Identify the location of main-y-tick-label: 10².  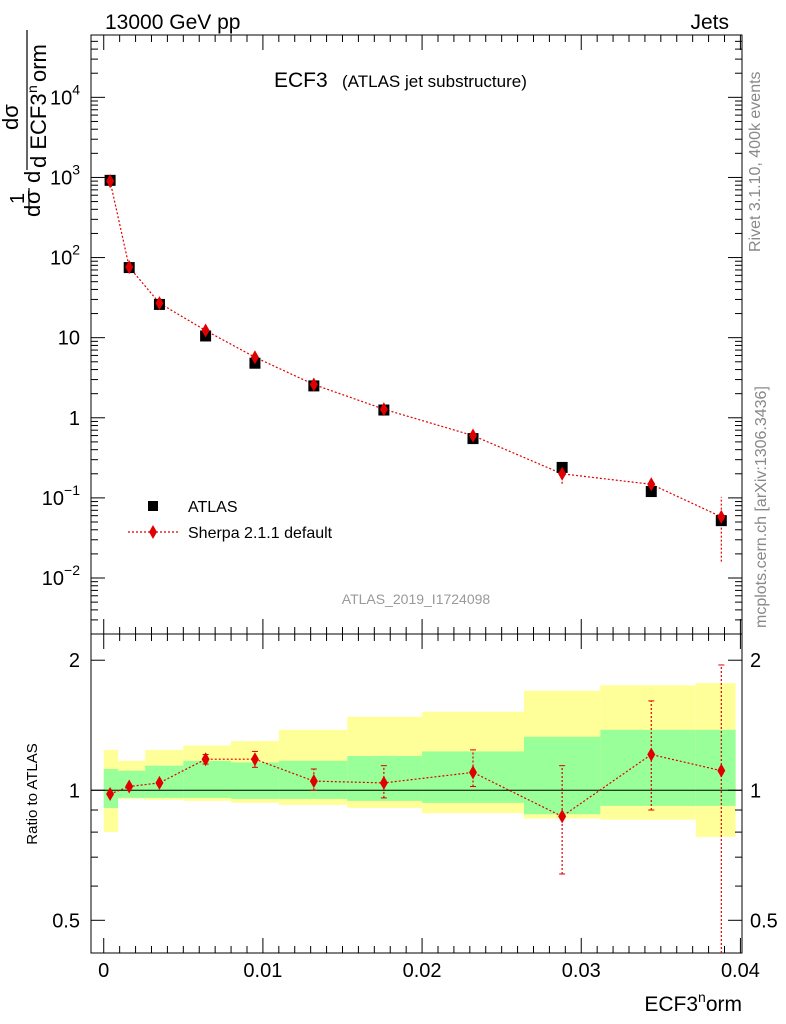
(65, 256).